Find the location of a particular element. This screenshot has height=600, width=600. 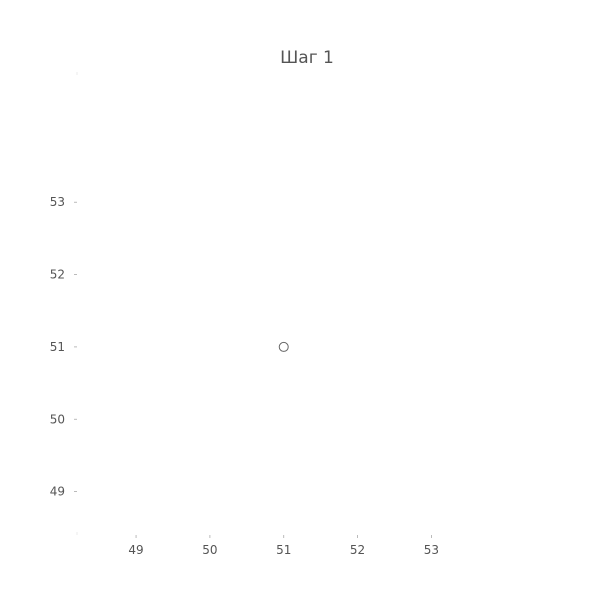

y-tick-label: 53 is located at coordinates (57, 202).